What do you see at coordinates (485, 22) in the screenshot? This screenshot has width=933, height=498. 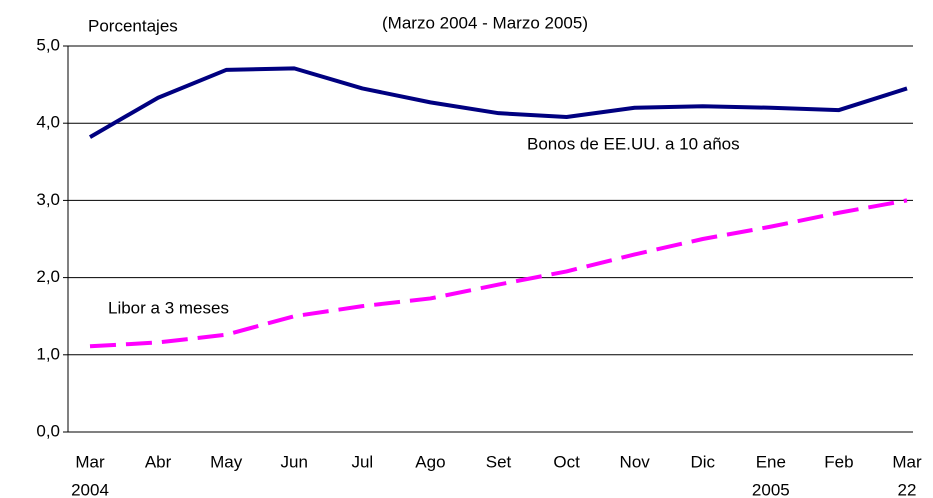 I see `chart-subtitle: (Marzo 2004 - Marzo 2005)` at bounding box center [485, 22].